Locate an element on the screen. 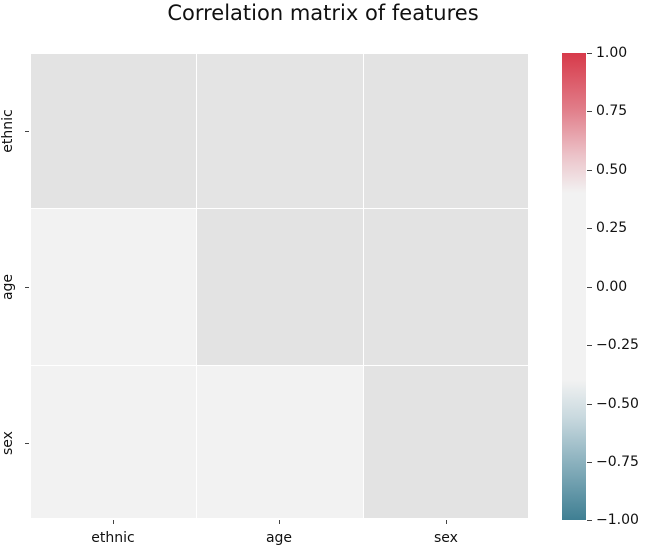 The width and height of the screenshot is (646, 549). colorbar-tick-label: 0.75 is located at coordinates (612, 111).